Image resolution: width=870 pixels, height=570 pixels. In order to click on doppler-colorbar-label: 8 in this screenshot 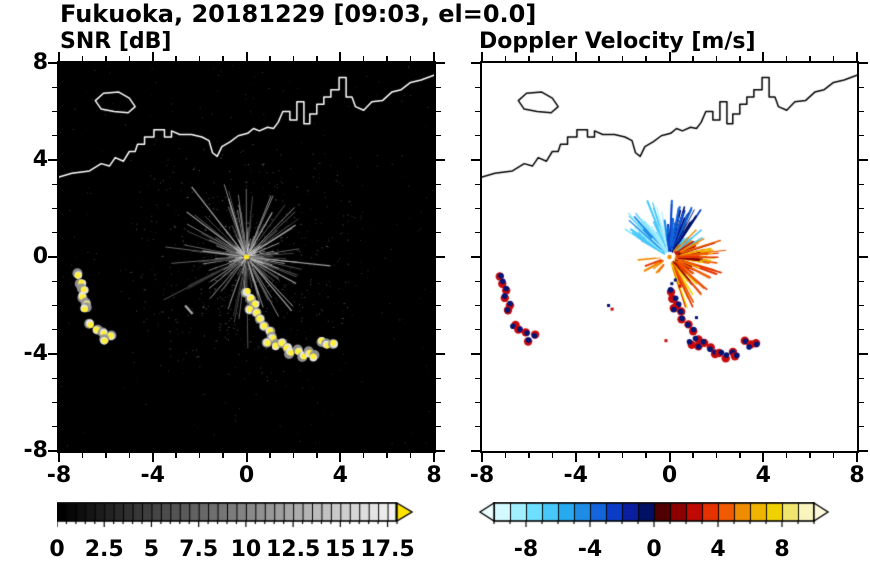, I will do `click(782, 549)`.